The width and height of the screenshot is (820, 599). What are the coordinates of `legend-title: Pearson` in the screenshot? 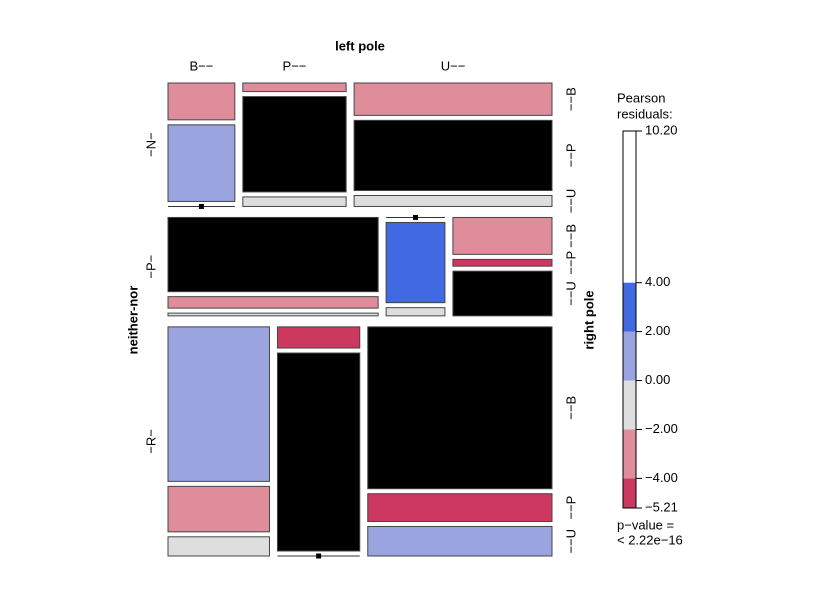 It's located at (641, 97).